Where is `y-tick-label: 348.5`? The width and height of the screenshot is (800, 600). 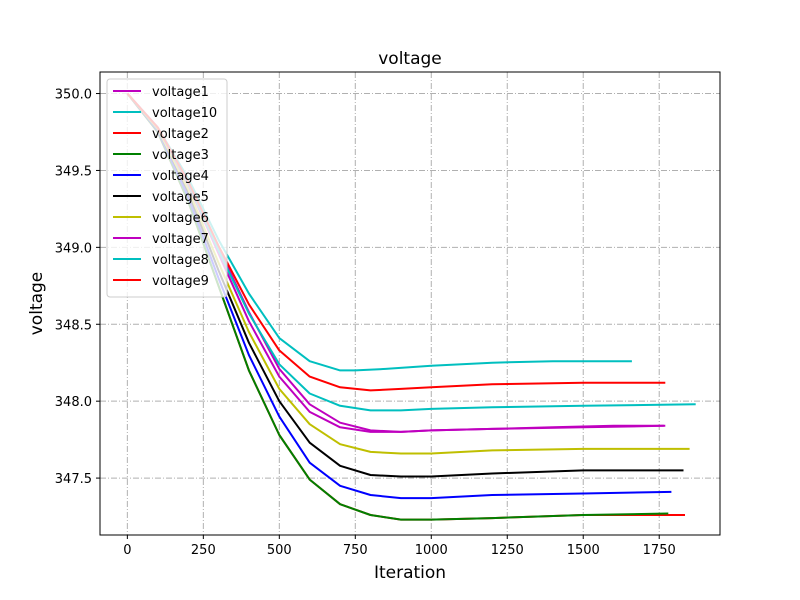 y-tick-label: 348.5 is located at coordinates (73, 325).